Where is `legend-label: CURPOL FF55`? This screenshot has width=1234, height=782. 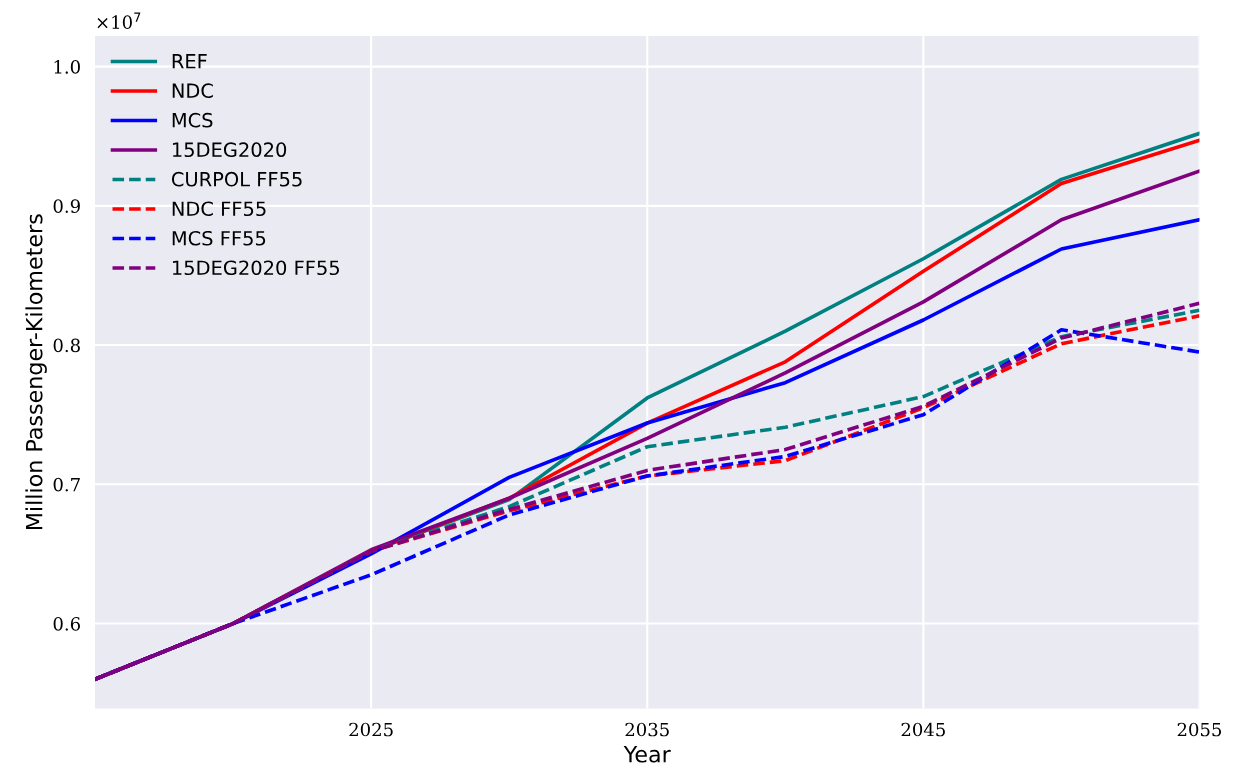 legend-label: CURPOL FF55 is located at coordinates (236, 179).